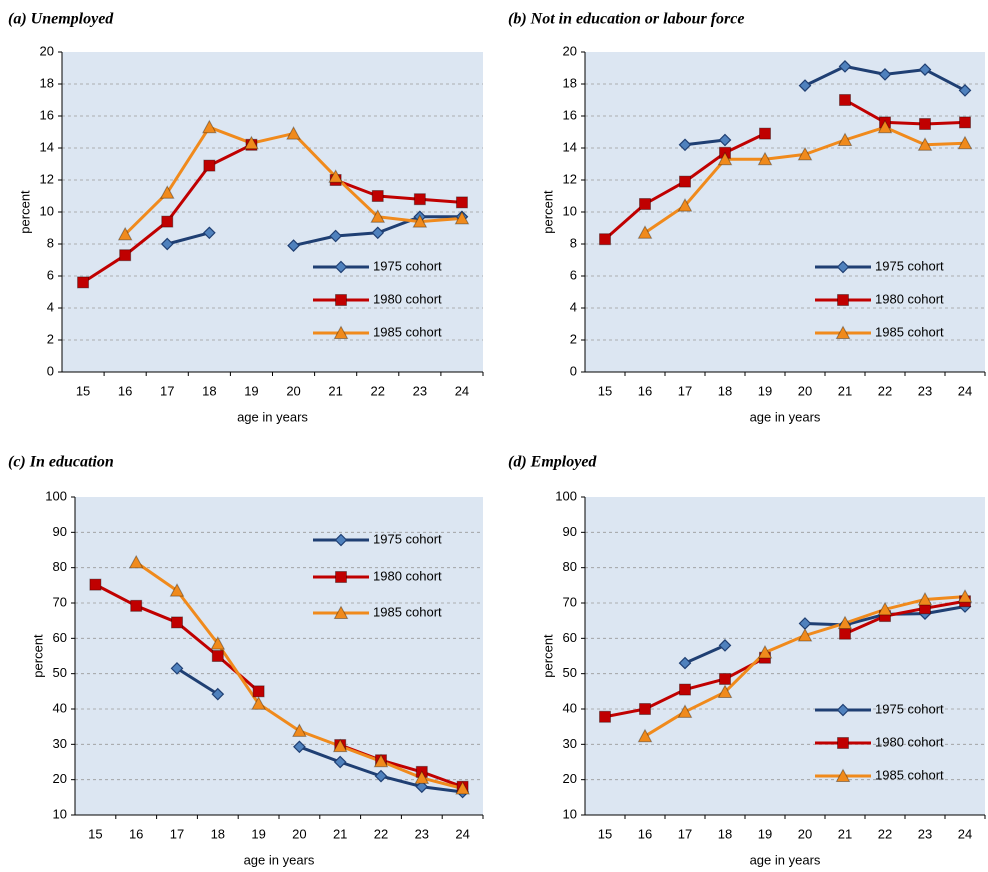 This screenshot has height=872, width=988. What do you see at coordinates (47, 114) in the screenshot?
I see `y-tick-label: 16` at bounding box center [47, 114].